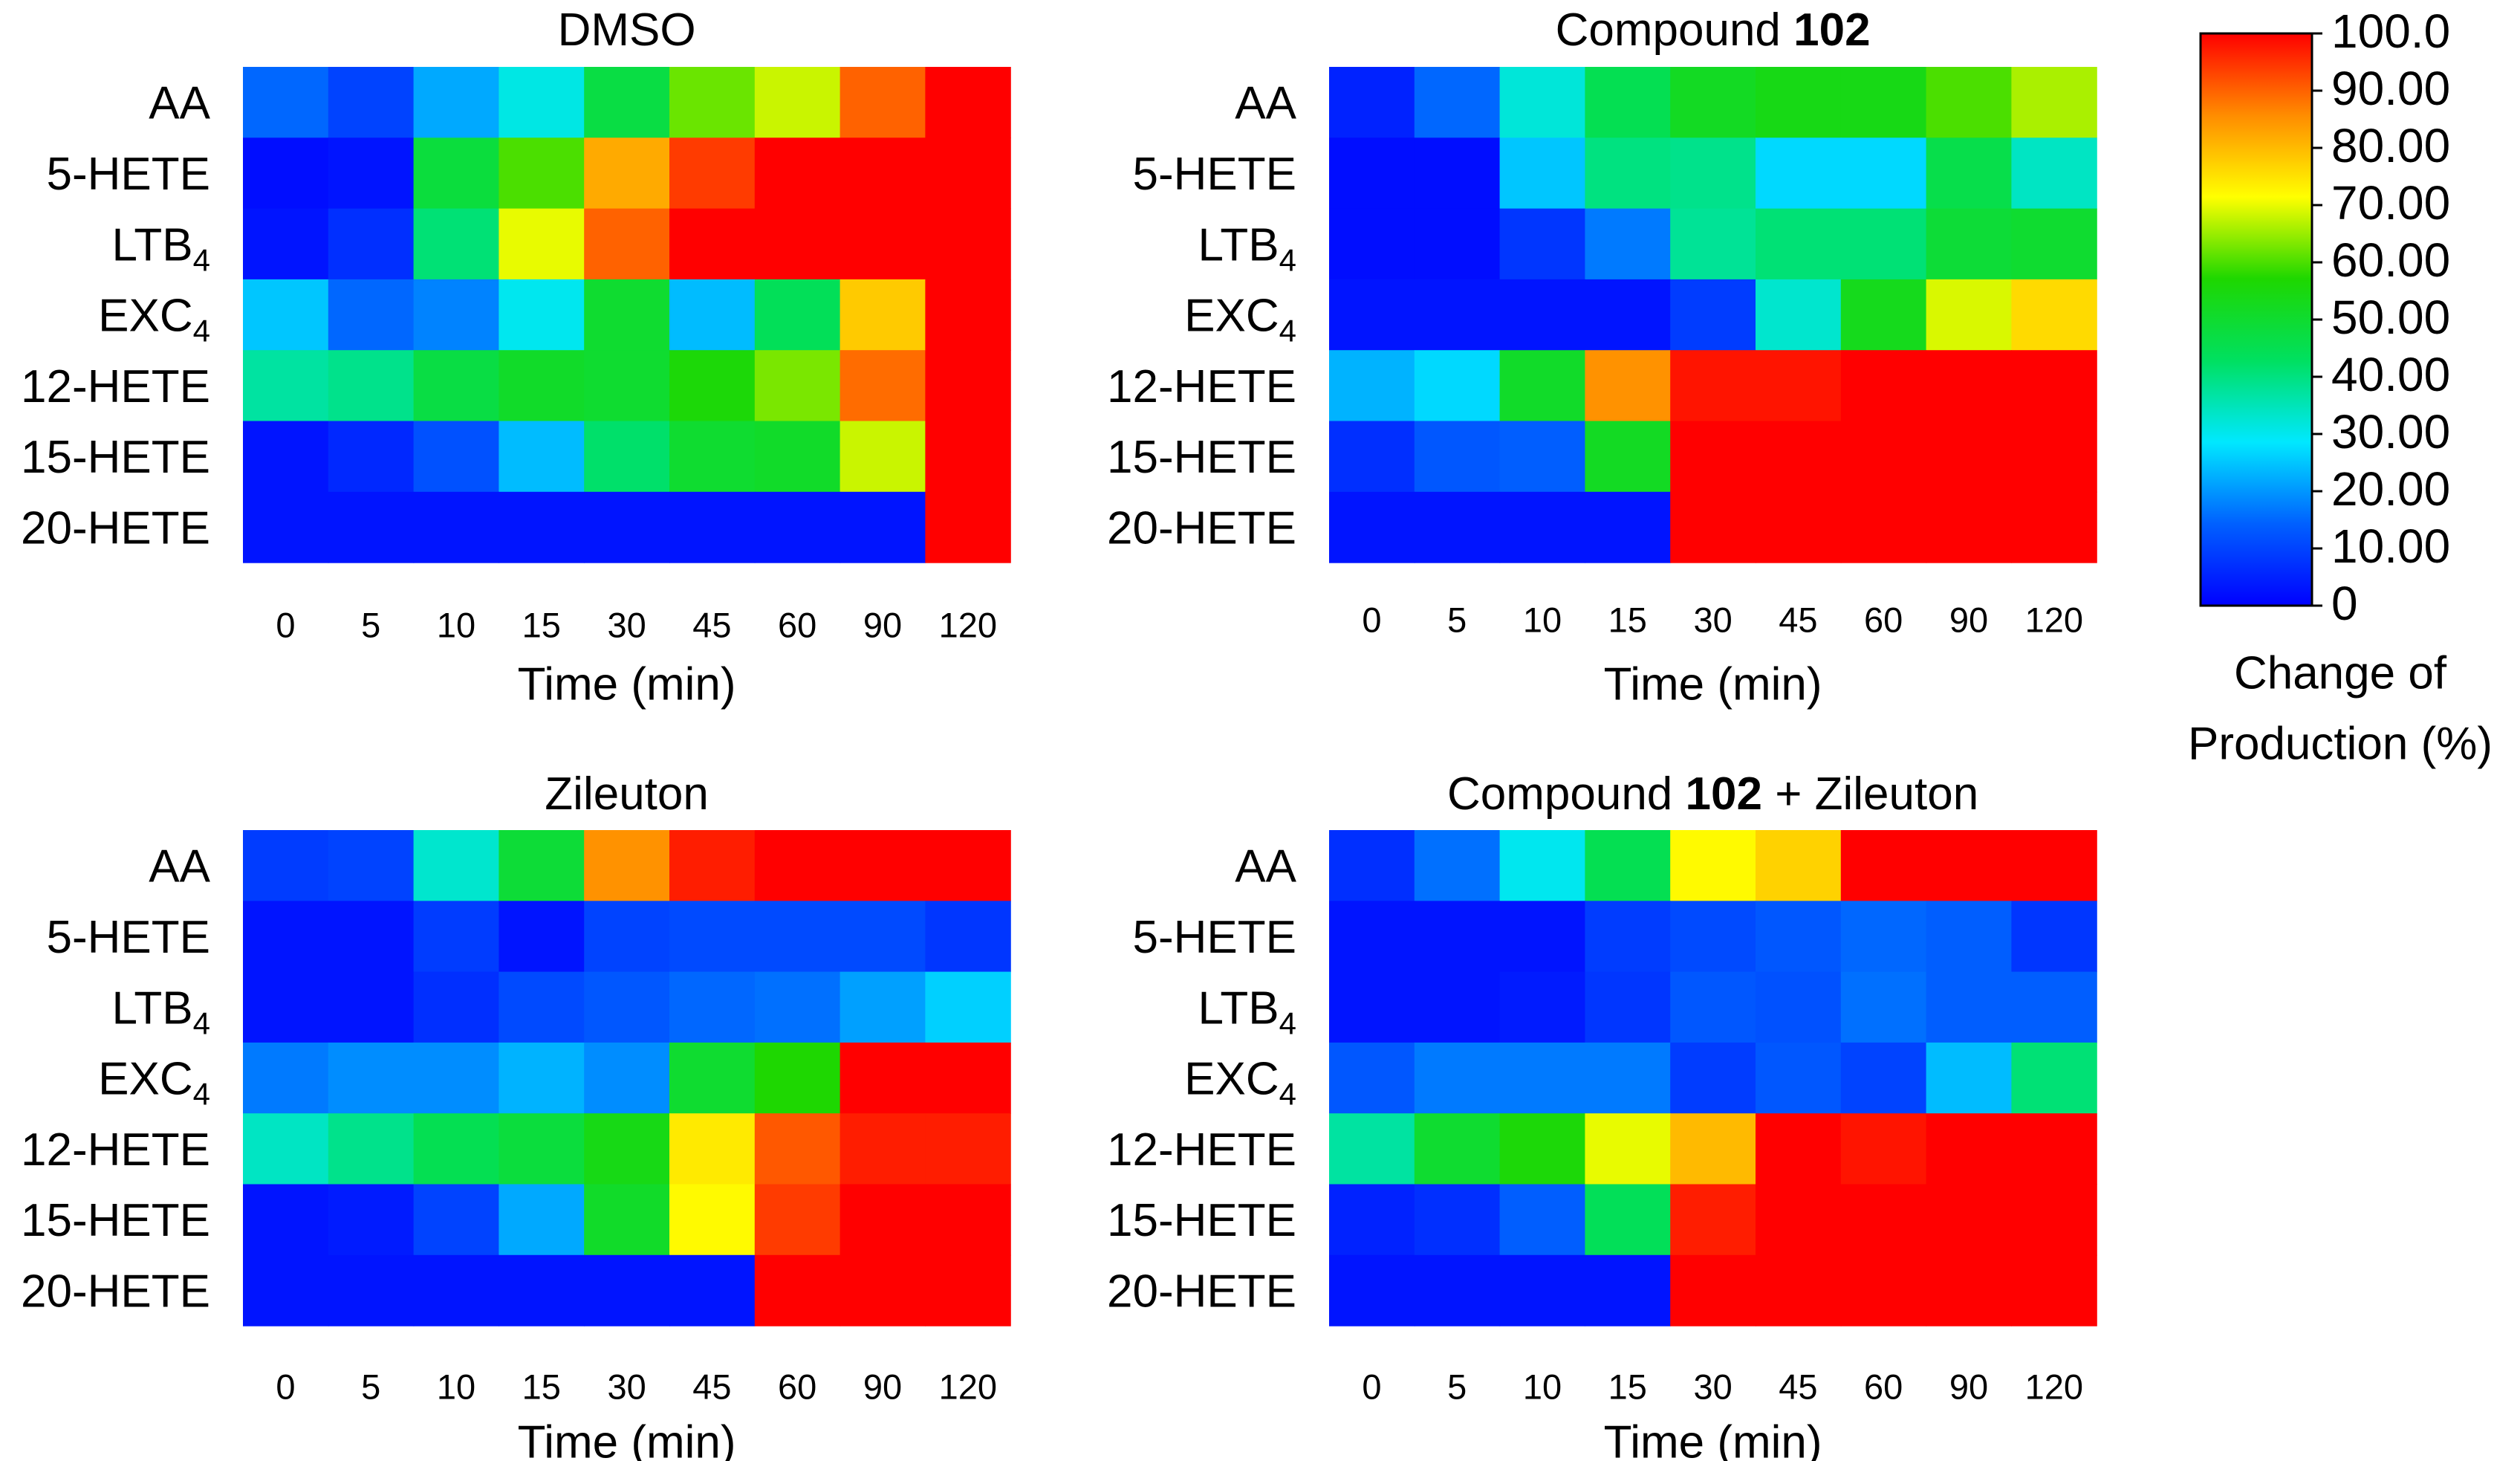 The height and width of the screenshot is (1461, 2520). What do you see at coordinates (2391, 31) in the screenshot?
I see `colorbar-tick-label: 100.0` at bounding box center [2391, 31].